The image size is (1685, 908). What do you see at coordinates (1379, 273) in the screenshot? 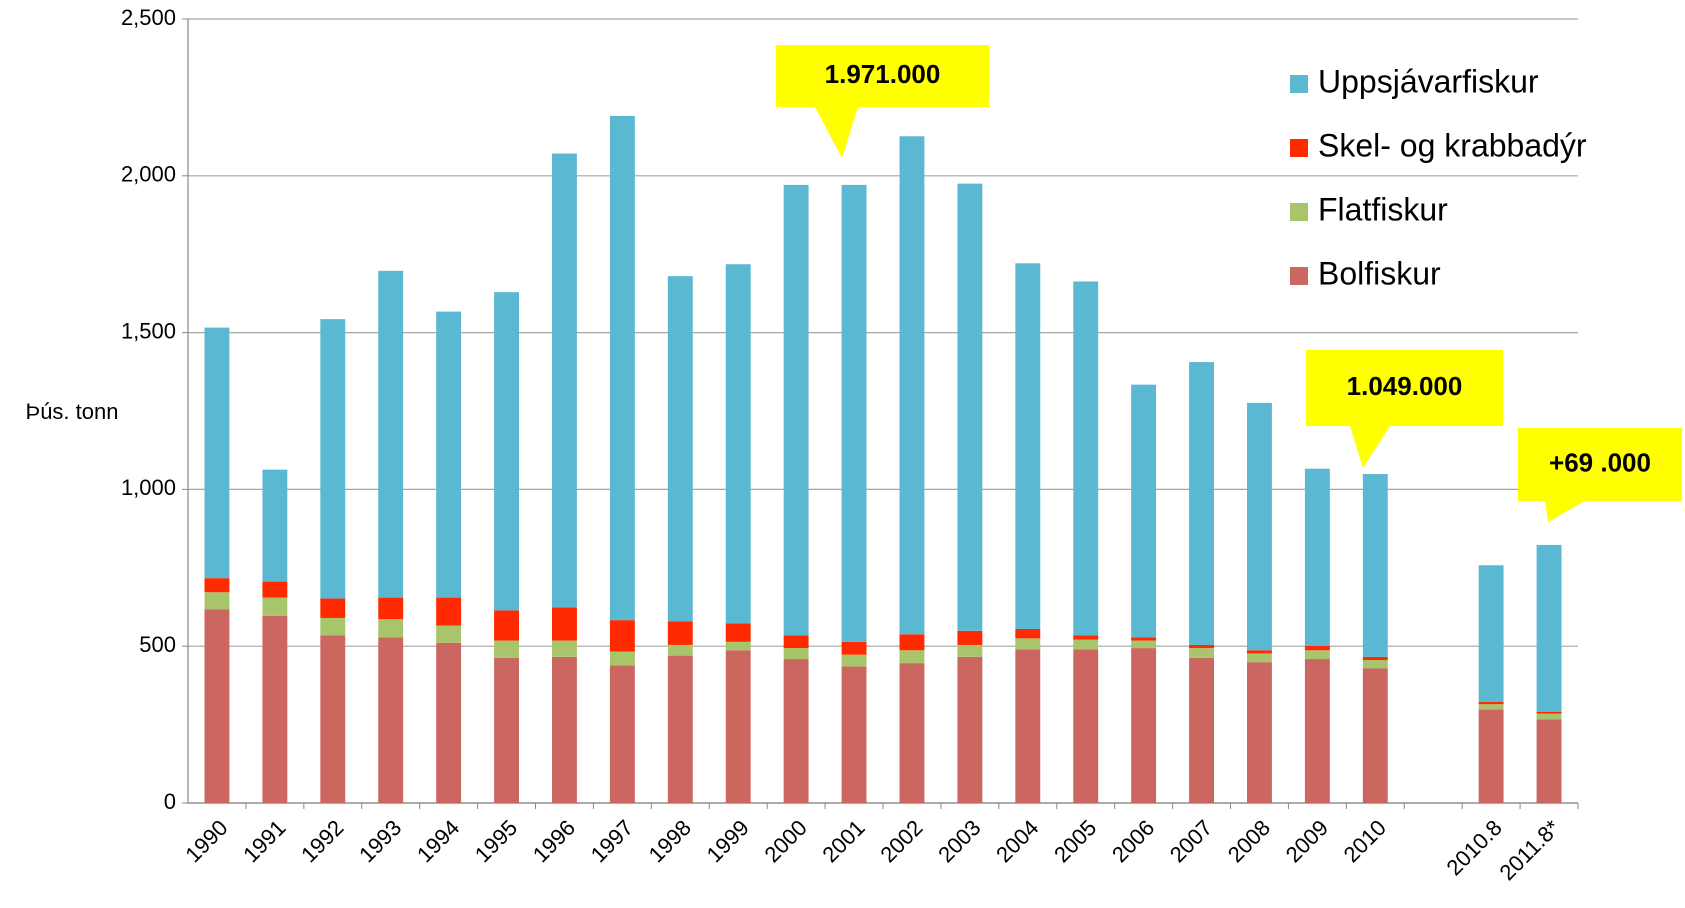
I see `legend-label: Bolfiskur` at bounding box center [1379, 273].